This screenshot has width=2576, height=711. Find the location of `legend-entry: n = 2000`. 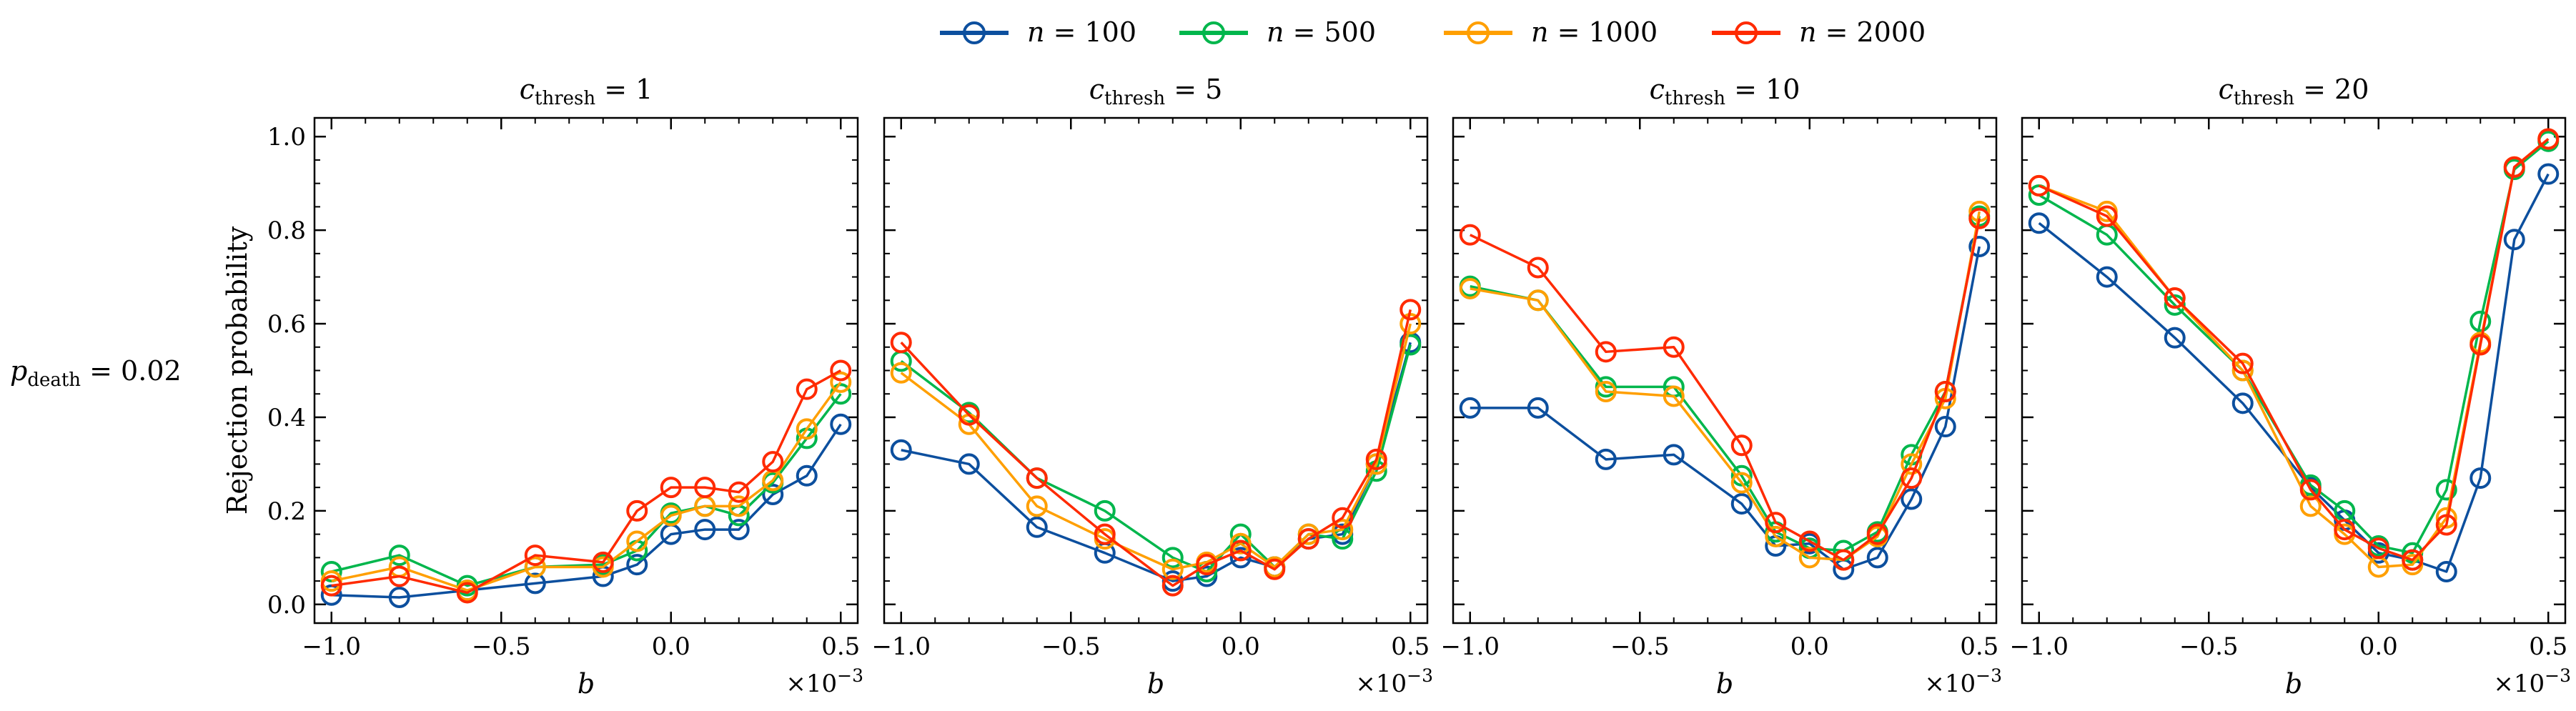

legend-entry: n = 2000 is located at coordinates (1819, 32).